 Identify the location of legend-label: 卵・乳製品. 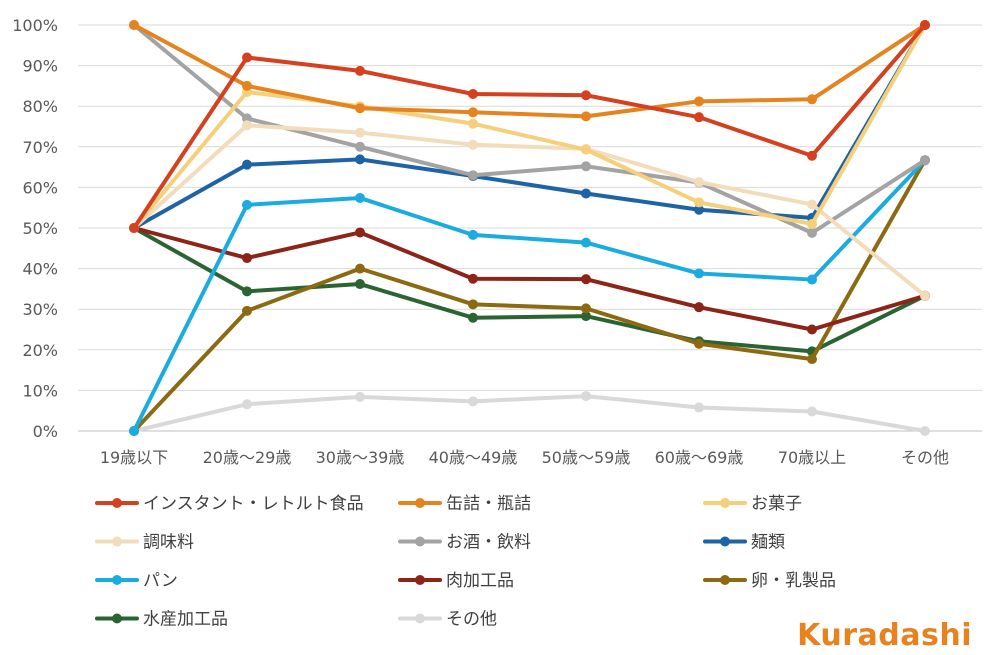
(793, 581).